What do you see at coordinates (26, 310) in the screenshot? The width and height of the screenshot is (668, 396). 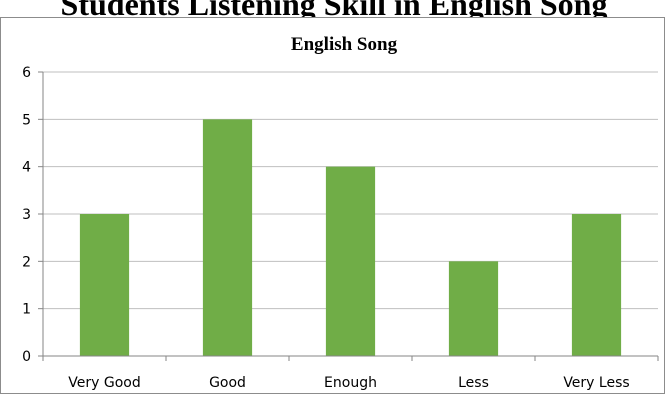 I see `y-tick-label: 1` at bounding box center [26, 310].